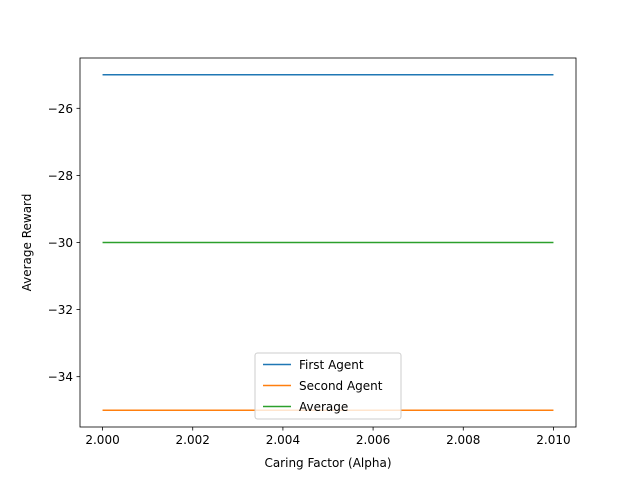 The image size is (640, 480). What do you see at coordinates (553, 440) in the screenshot?
I see `x-tick-label: 2.010` at bounding box center [553, 440].